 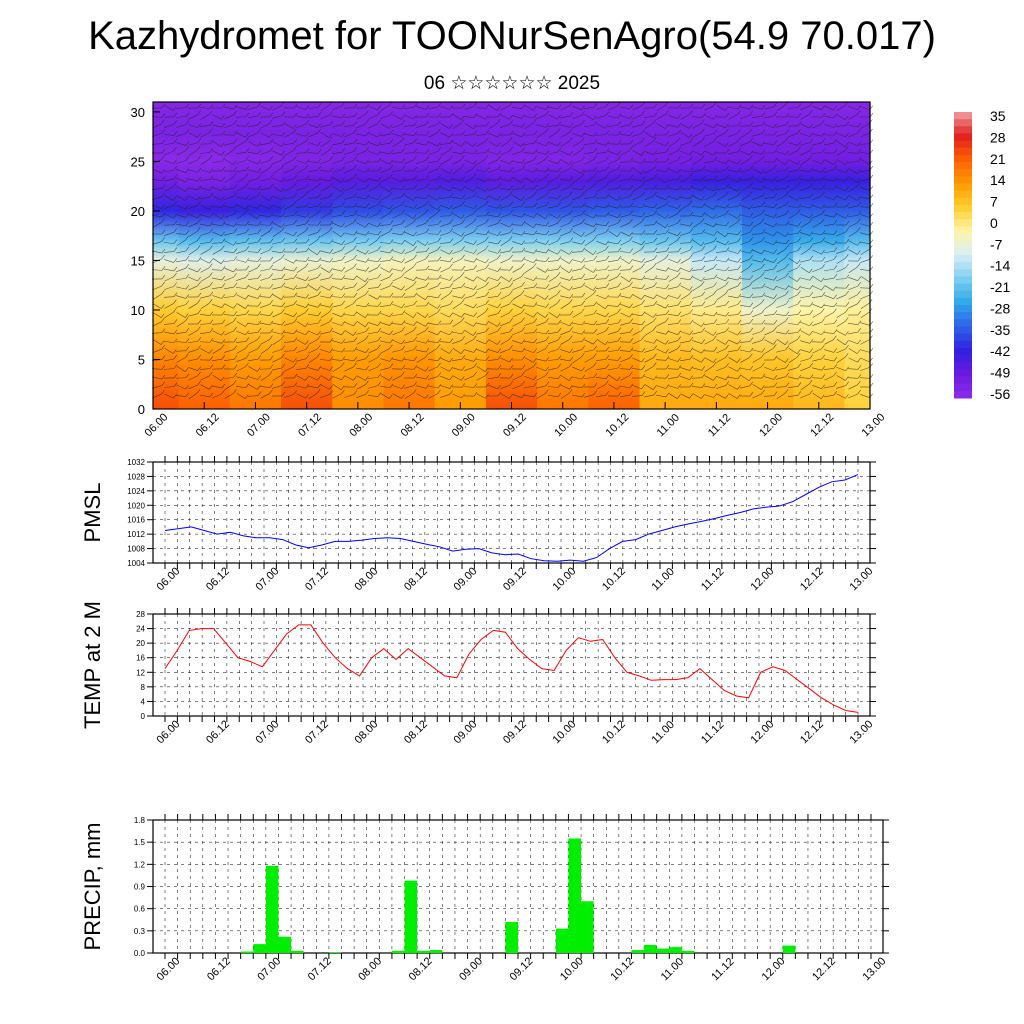 What do you see at coordinates (767, 255) in the screenshot?
I see `heatmap-cell` at bounding box center [767, 255].